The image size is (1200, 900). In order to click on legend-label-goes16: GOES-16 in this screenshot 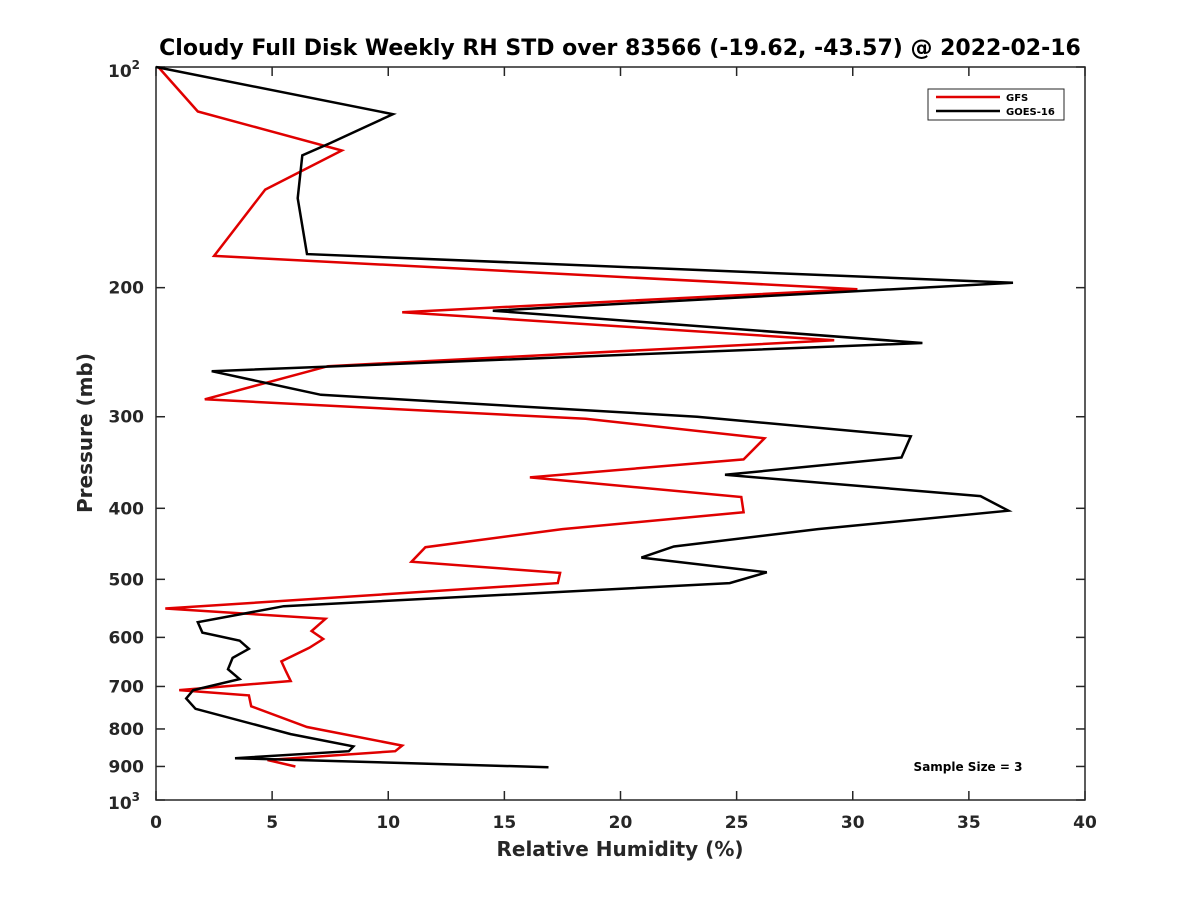, I will do `click(1030, 112)`.